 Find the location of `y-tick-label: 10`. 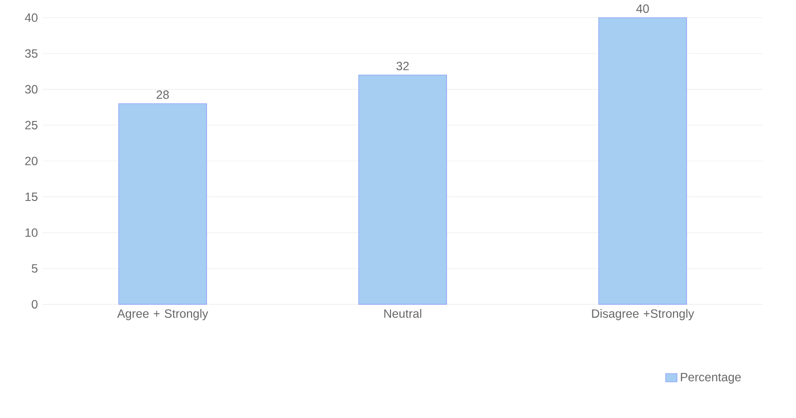

y-tick-label: 10 is located at coordinates (32, 233).